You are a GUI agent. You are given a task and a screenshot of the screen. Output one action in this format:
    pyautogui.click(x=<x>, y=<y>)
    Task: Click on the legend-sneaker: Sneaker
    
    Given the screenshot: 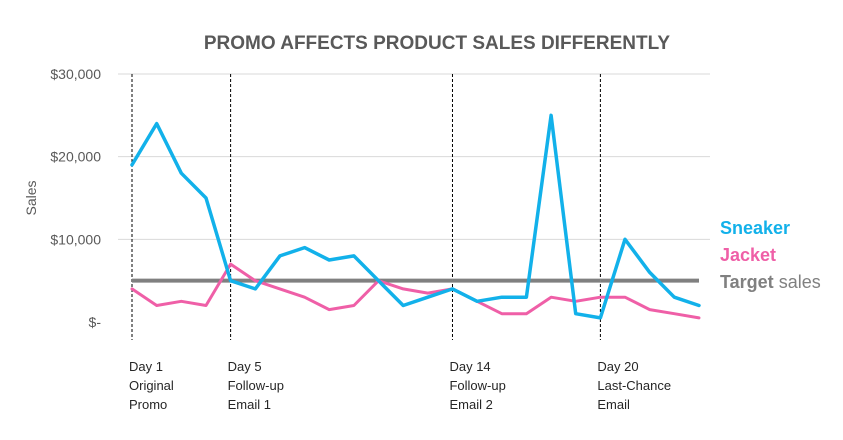 What is the action you would take?
    pyautogui.click(x=755, y=228)
    